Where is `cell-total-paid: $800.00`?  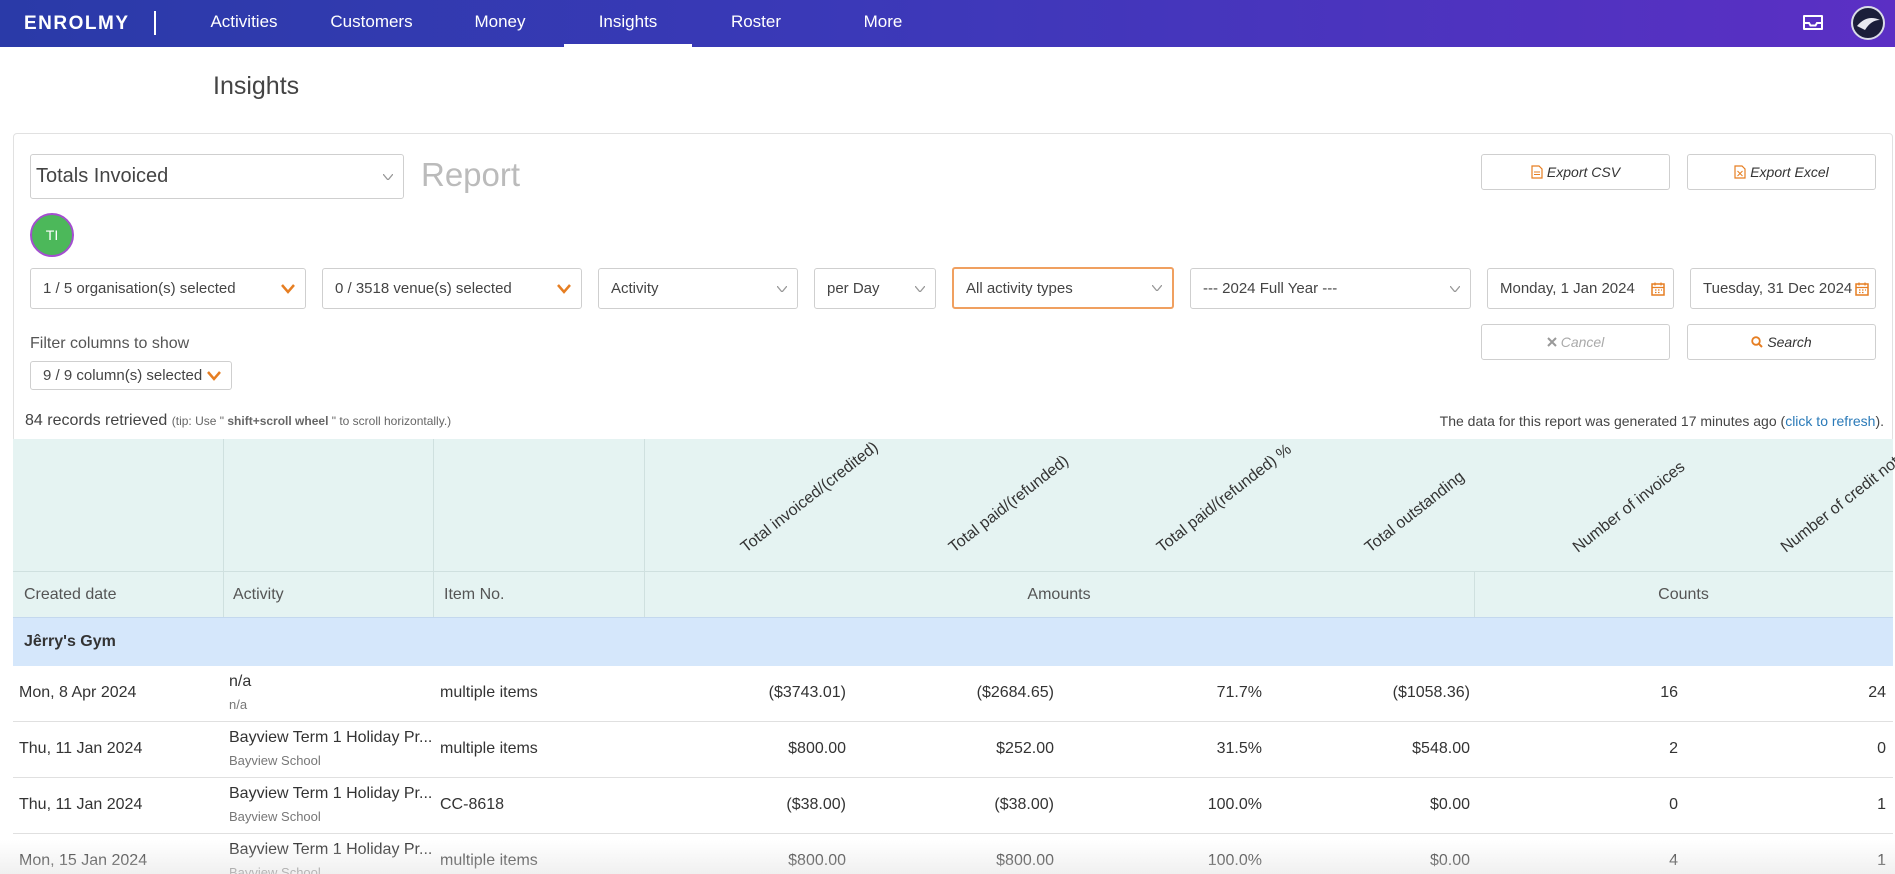 cell-total-paid: $800.00 is located at coordinates (1025, 860).